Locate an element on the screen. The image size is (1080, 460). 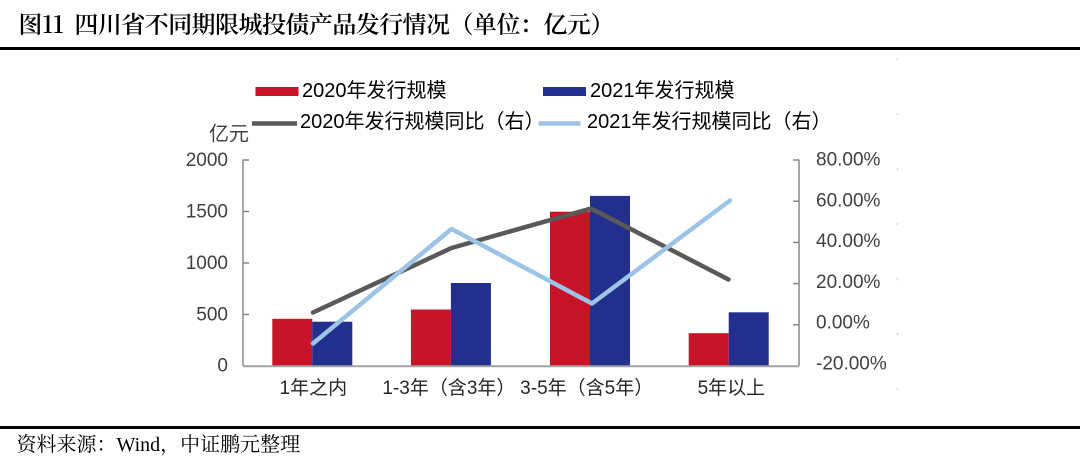
svg-text: 2021年发行规模 is located at coordinates (662, 90).